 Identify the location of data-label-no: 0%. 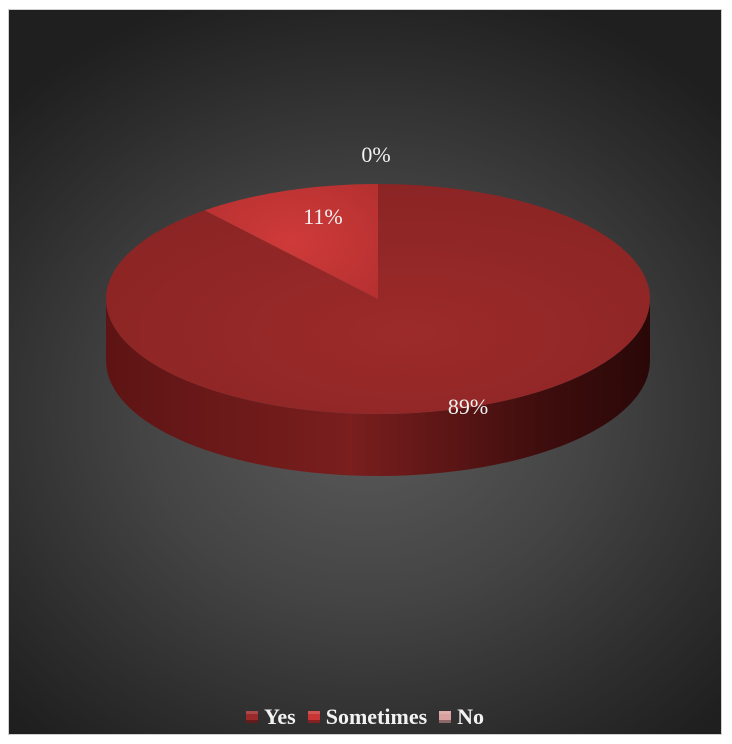
(375, 154).